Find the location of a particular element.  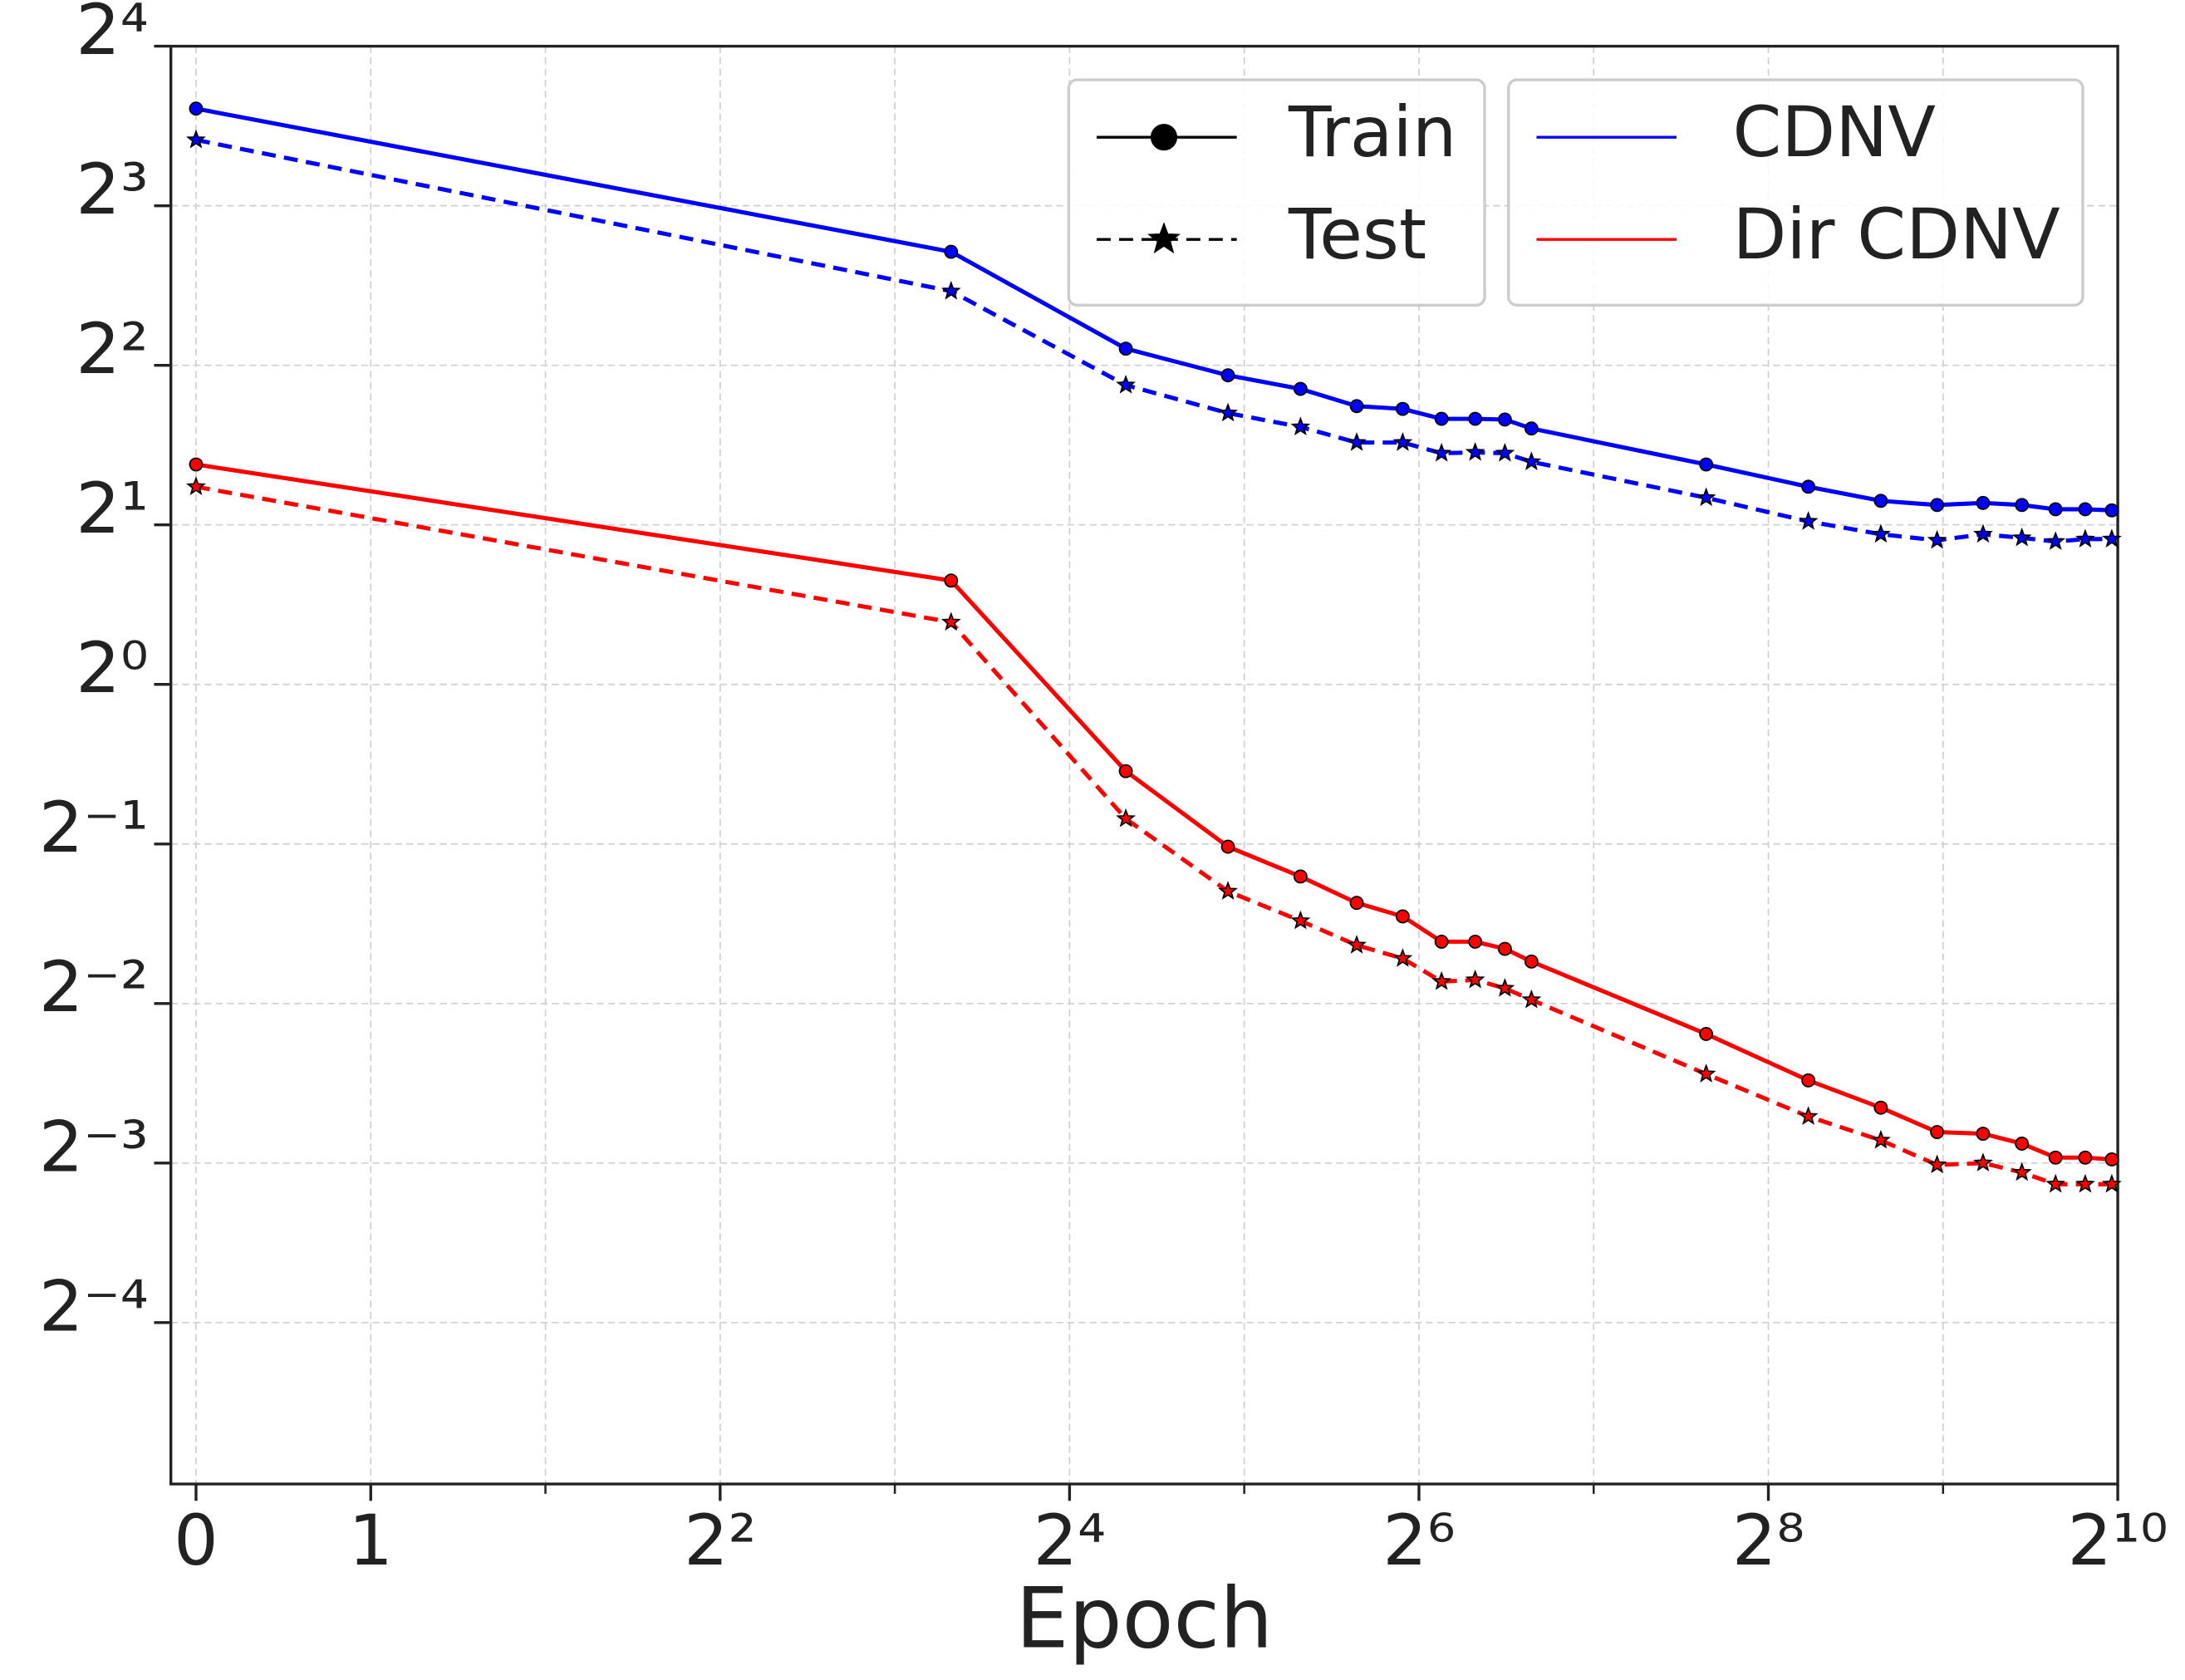

legend-label: Dir CDNV is located at coordinates (1896, 235).